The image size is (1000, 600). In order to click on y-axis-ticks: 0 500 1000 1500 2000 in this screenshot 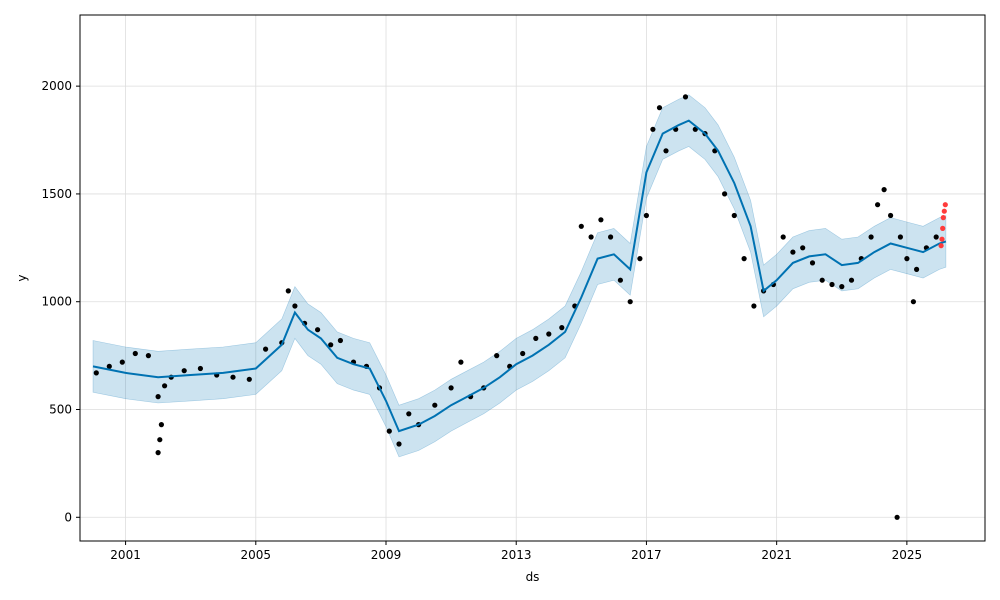, I will do `click(60, 301)`.